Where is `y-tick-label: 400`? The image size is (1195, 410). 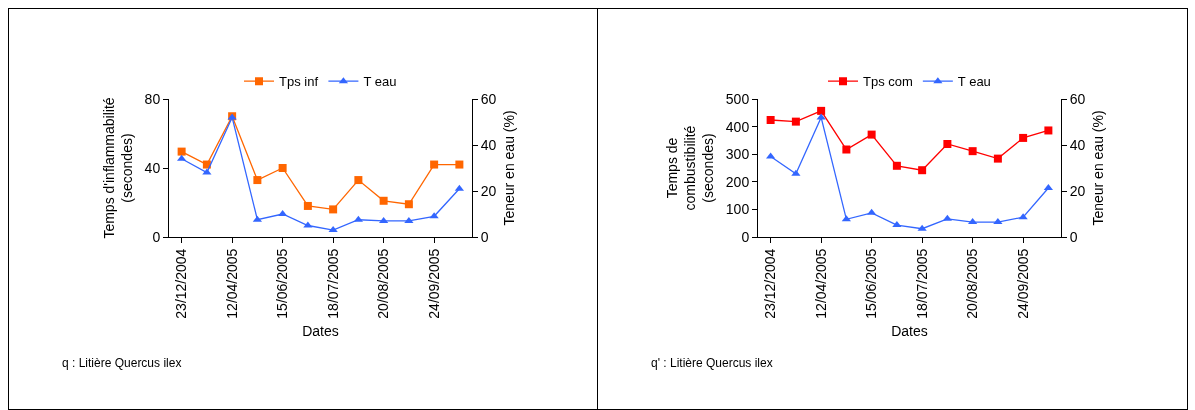
y-tick-label: 400 is located at coordinates (737, 126).